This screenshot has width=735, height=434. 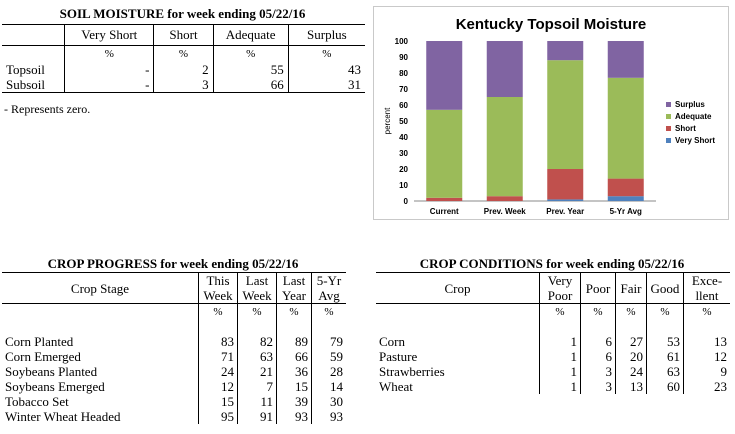 I want to click on row-label: Winter Wheat Headed, so click(x=63, y=416).